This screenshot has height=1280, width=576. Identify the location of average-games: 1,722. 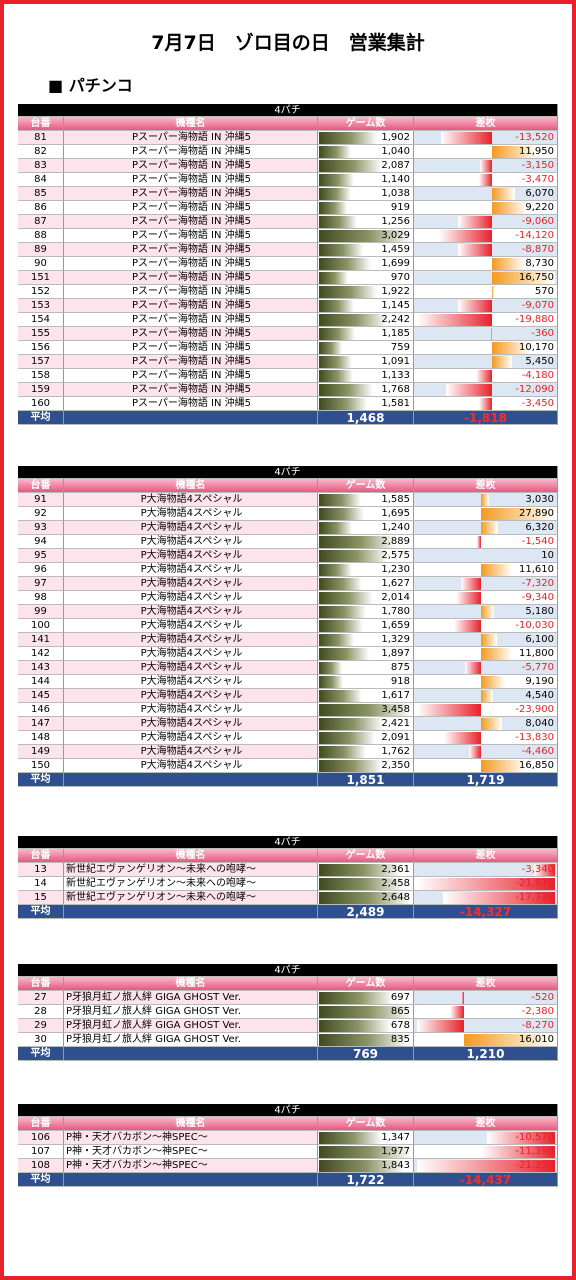
(366, 1180).